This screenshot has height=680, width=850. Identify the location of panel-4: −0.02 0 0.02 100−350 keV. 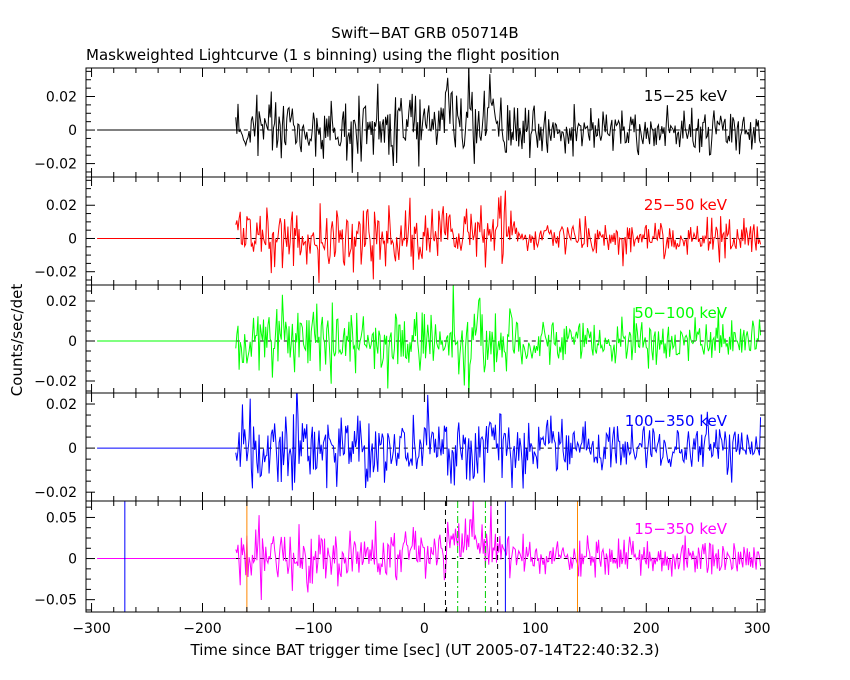
(400, 447).